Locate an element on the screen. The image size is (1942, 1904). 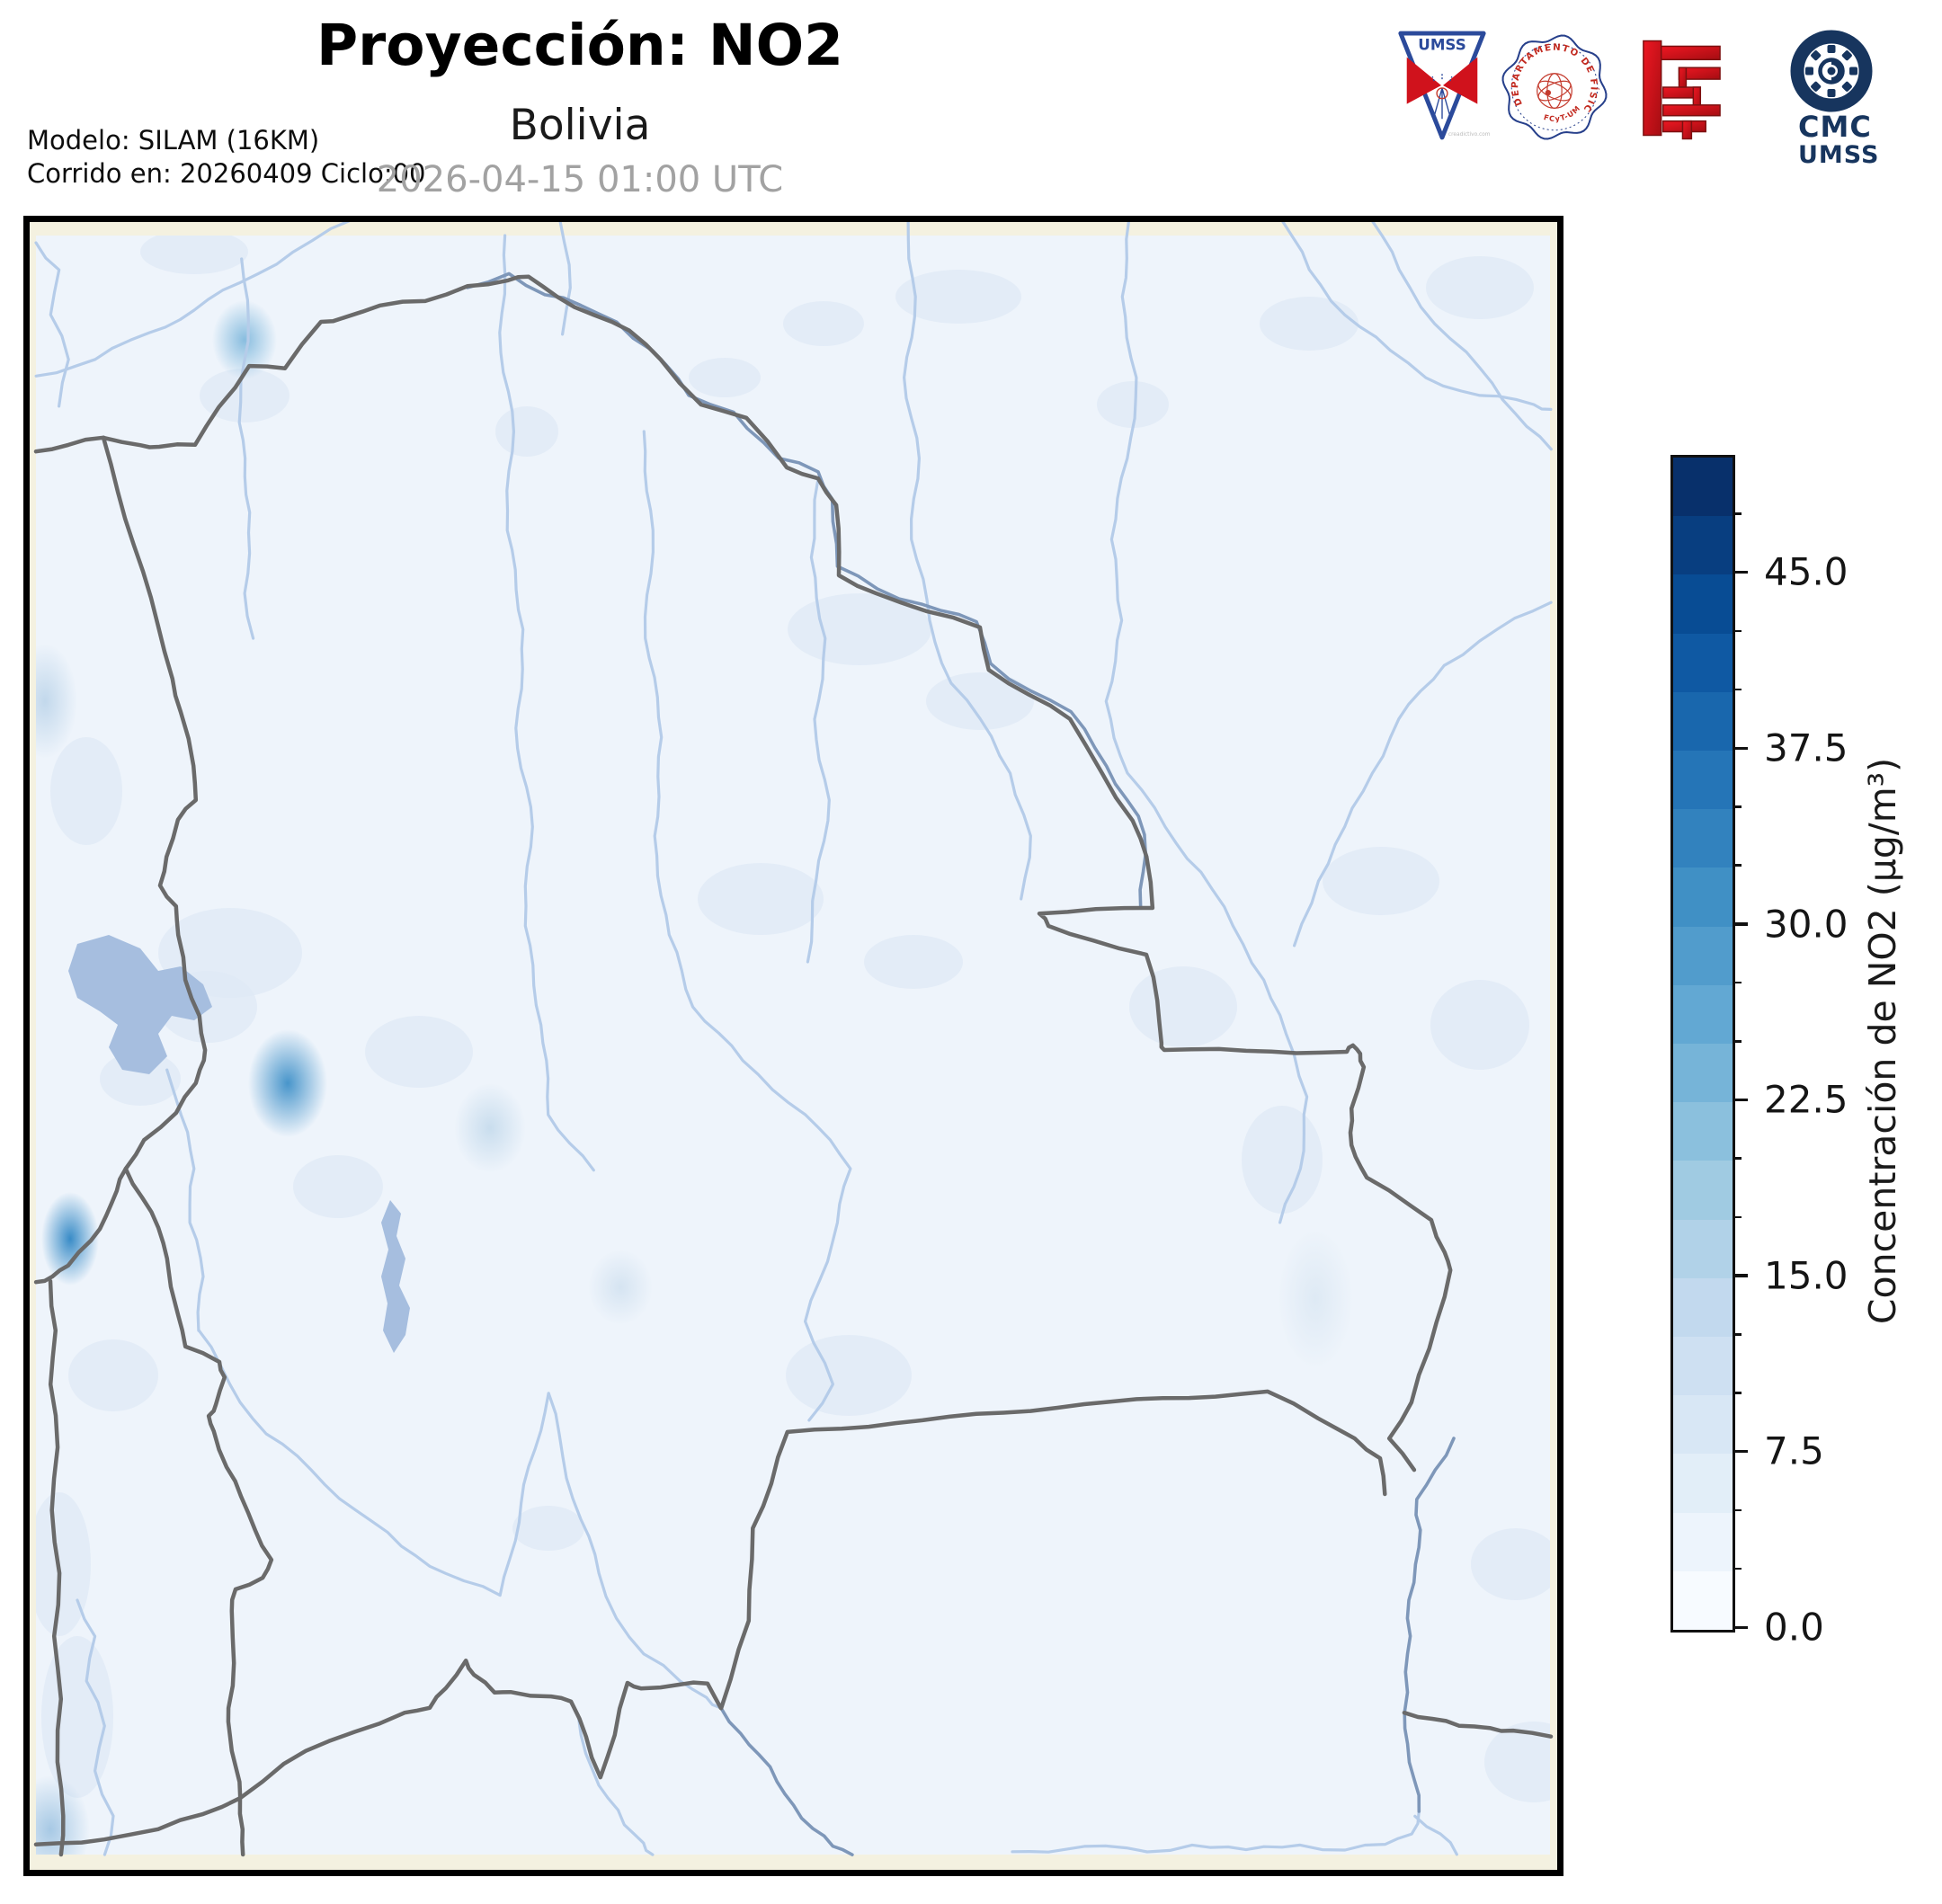
colorbar-tick-label: 15.0 is located at coordinates (1806, 1275).